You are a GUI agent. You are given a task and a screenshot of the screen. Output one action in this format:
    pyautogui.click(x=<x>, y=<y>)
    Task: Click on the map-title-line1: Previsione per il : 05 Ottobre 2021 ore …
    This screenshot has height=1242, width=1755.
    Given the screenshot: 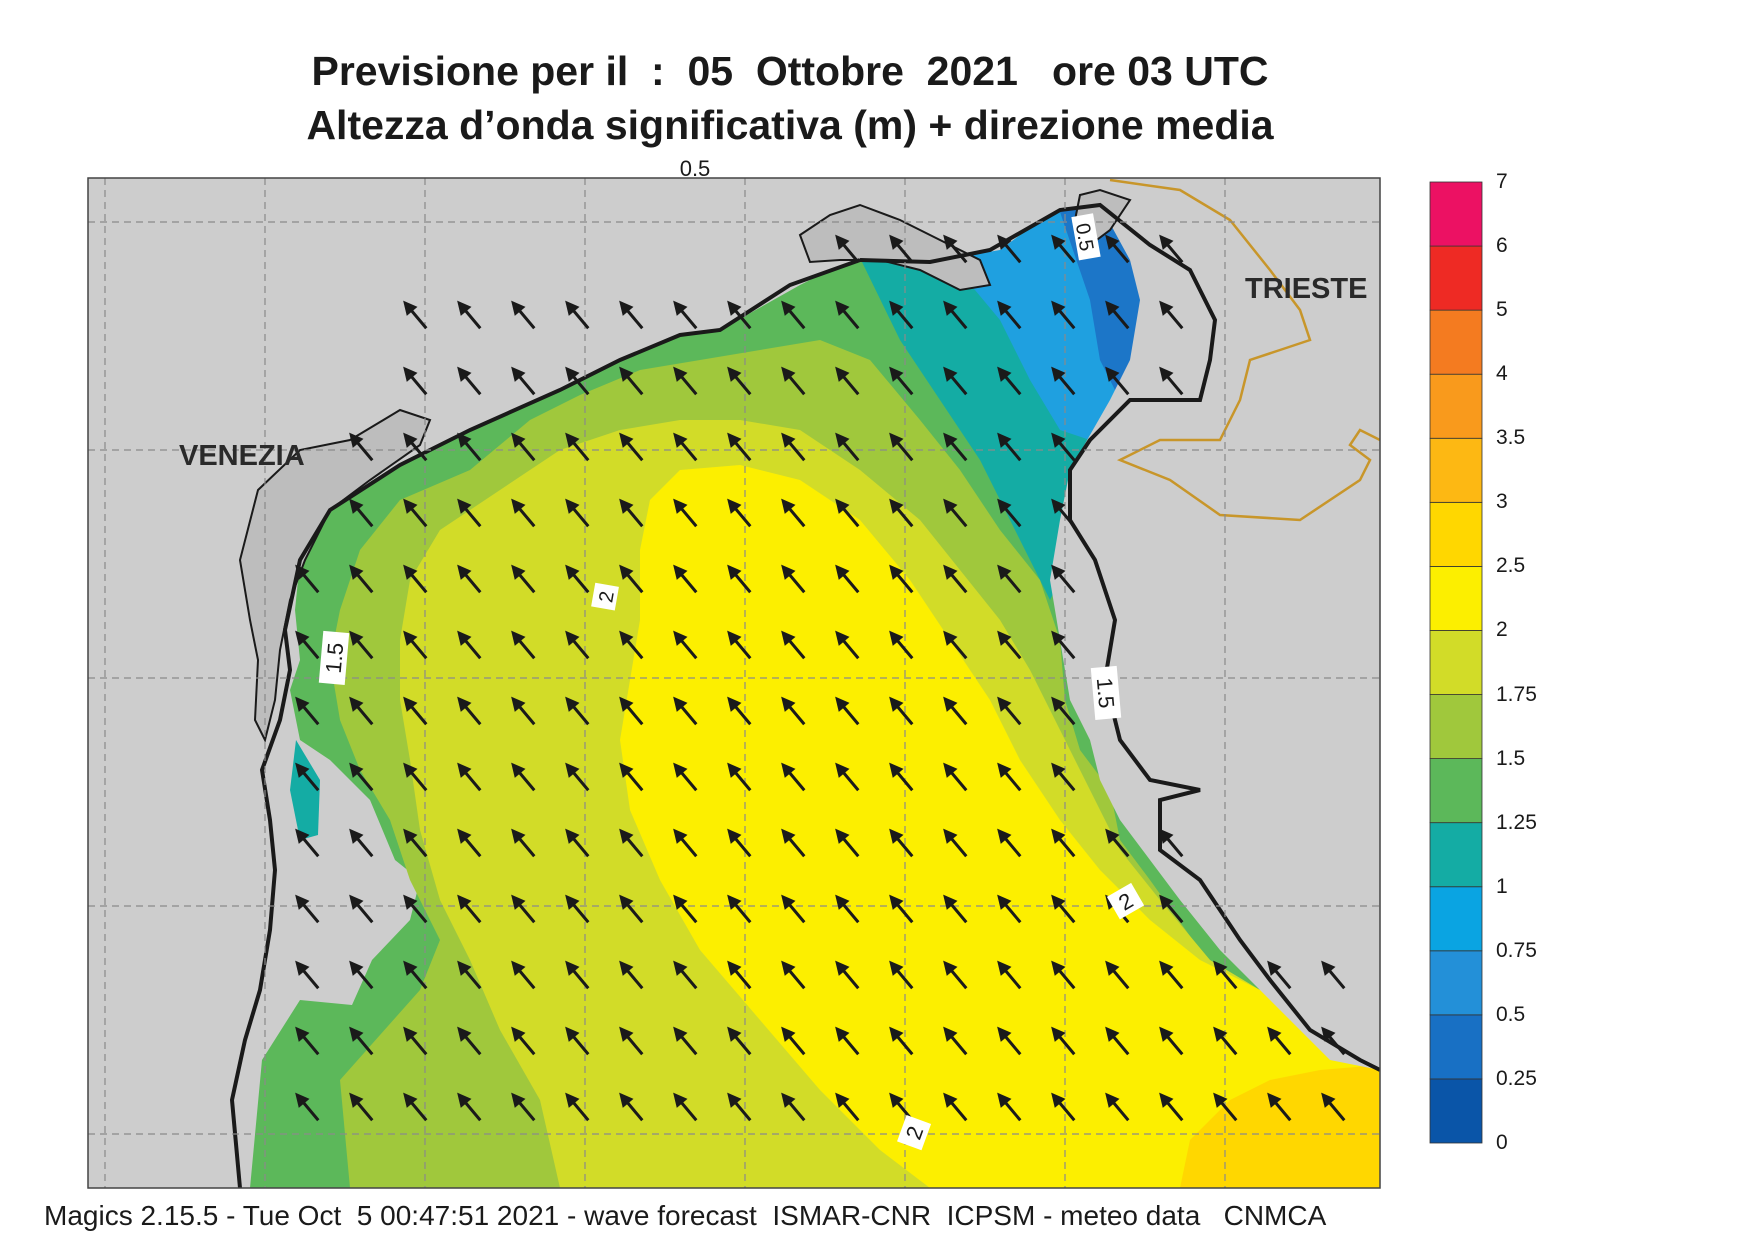 What is the action you would take?
    pyautogui.click(x=790, y=71)
    